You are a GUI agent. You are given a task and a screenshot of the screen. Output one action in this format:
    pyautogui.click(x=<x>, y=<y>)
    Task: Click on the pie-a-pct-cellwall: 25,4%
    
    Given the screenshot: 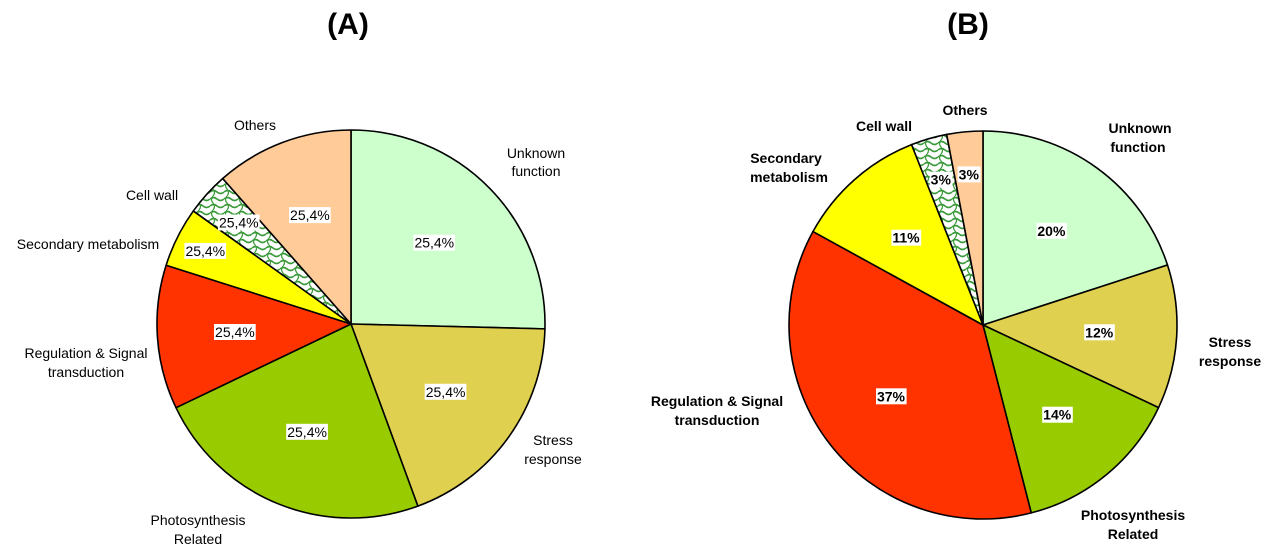 What is the action you would take?
    pyautogui.click(x=239, y=223)
    